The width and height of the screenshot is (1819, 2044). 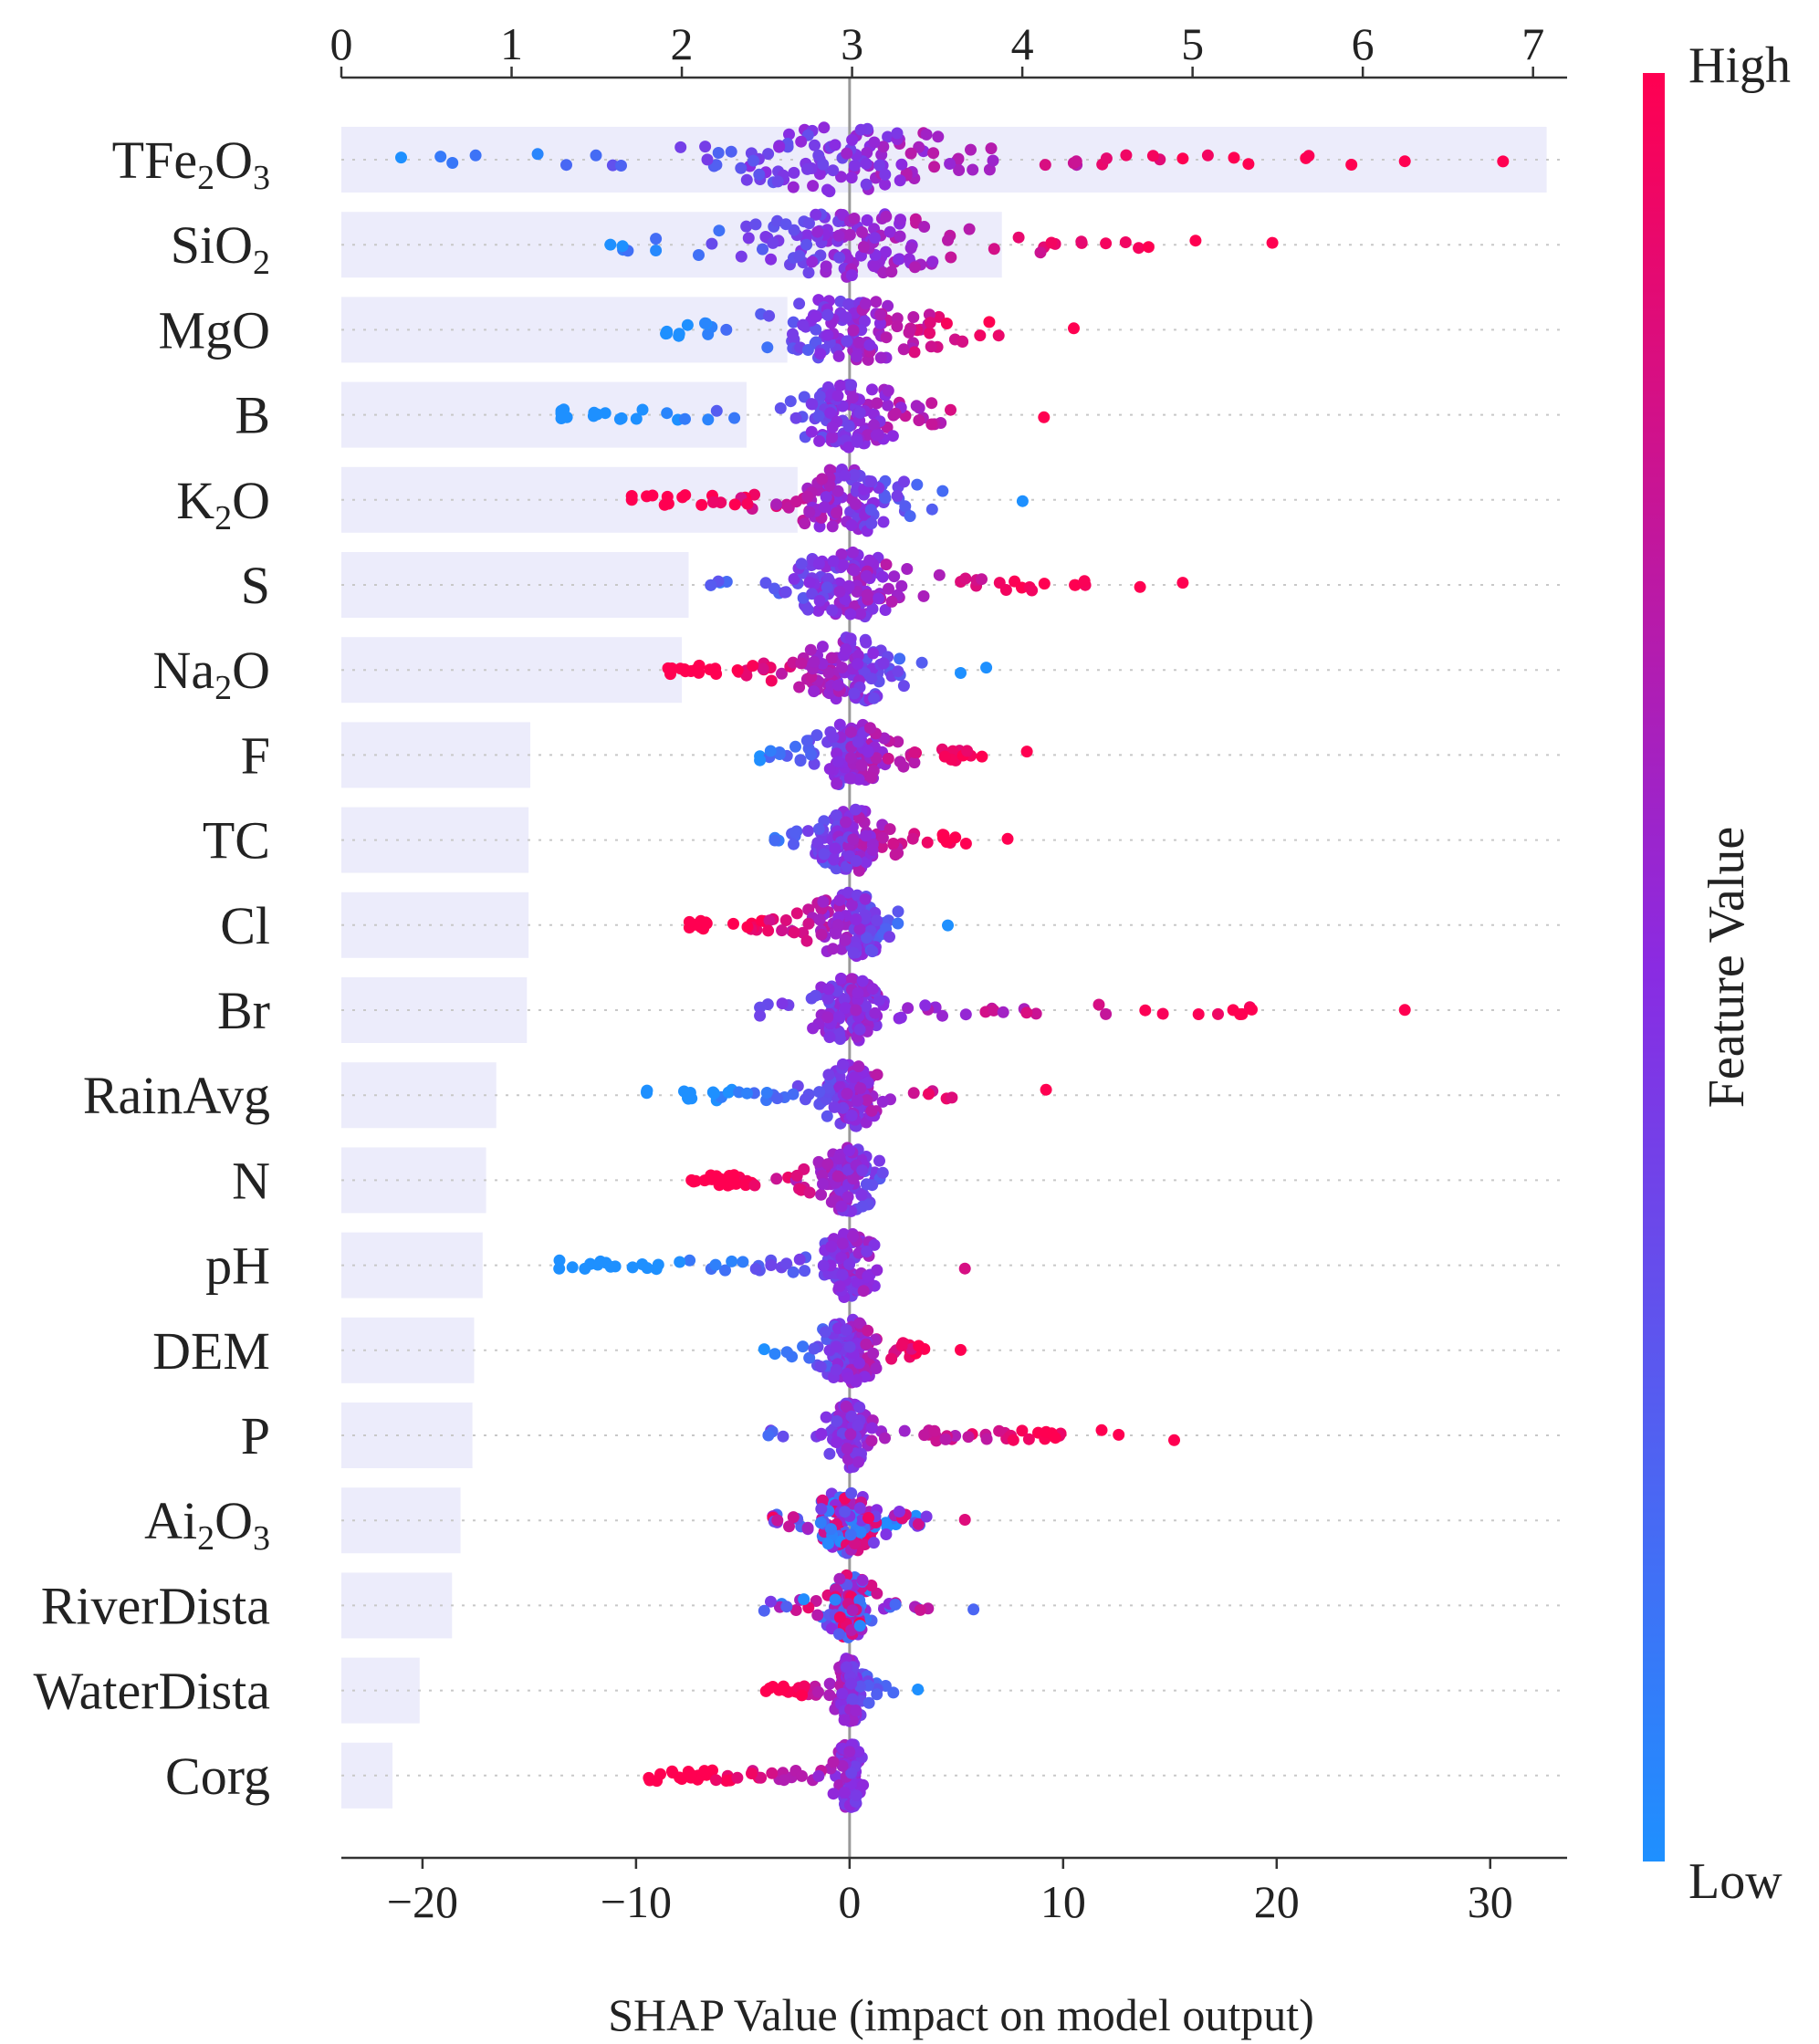 I want to click on shap-dot-WaterDista, so click(x=802, y=1695).